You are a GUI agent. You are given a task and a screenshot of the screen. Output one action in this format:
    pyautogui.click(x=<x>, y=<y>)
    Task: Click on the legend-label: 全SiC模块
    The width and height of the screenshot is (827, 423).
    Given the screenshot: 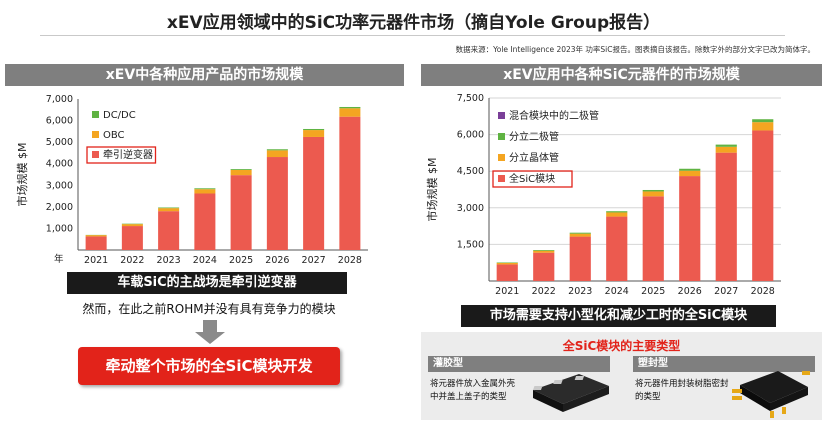 What is the action you would take?
    pyautogui.click(x=532, y=178)
    